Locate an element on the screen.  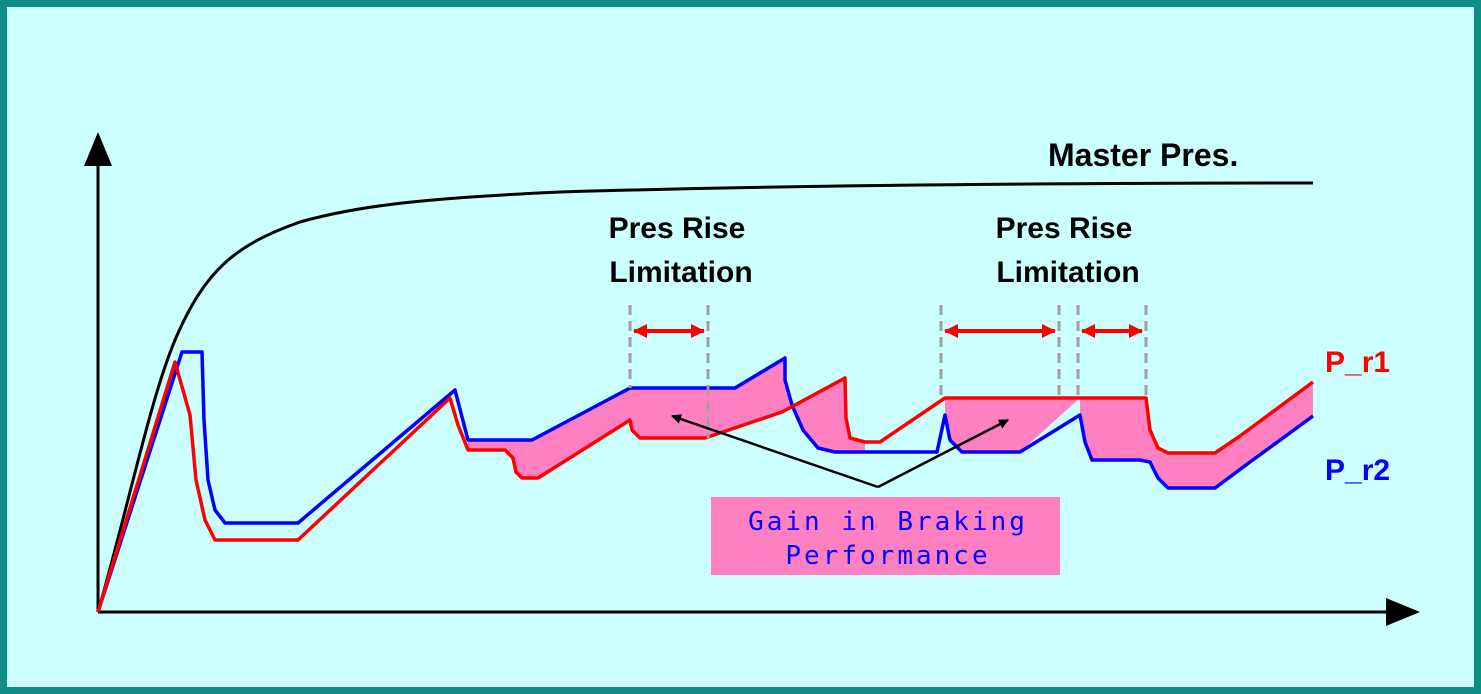
callout-arrow-left is located at coordinates (775, 451).